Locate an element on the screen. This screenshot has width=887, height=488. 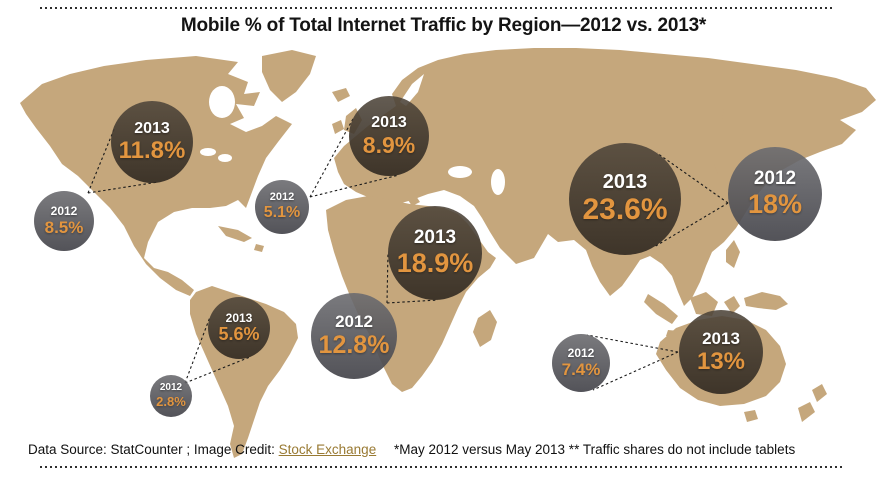
bubble-north-america-2012: 2012 8.5% is located at coordinates (64, 221).